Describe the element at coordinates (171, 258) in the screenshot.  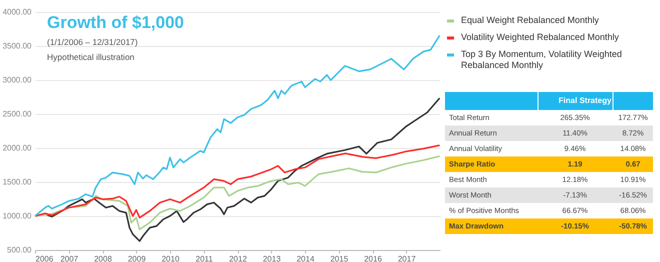
I see `x-tick-label: 2010` at that location.